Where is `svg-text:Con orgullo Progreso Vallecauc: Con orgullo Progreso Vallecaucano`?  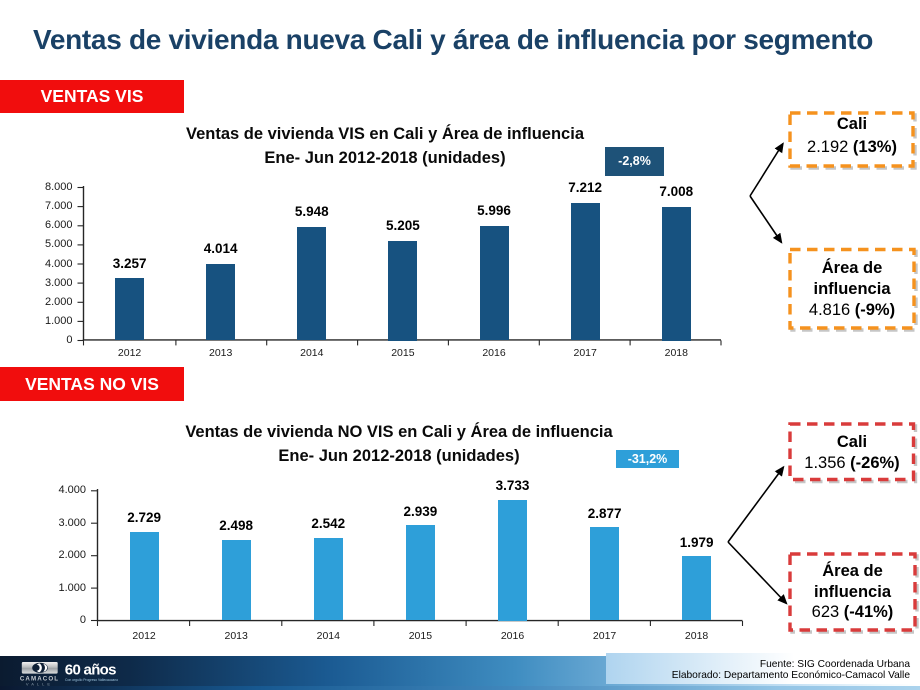
svg-text:Con orgullo Progreso Vallecauc: Con orgullo Progreso Vallecaucano is located at coordinates (91, 680).